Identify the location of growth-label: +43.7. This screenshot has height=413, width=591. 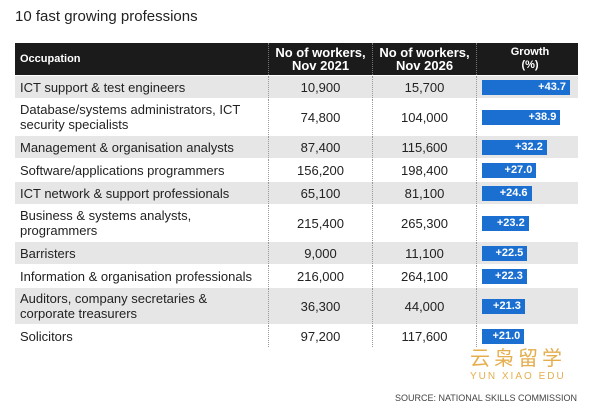
(552, 87).